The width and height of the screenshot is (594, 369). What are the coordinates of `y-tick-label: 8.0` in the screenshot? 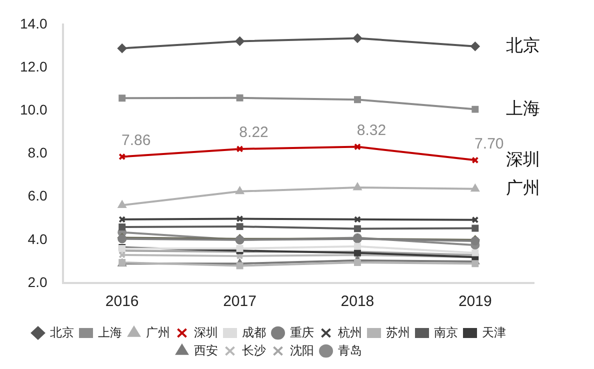 It's located at (38, 152).